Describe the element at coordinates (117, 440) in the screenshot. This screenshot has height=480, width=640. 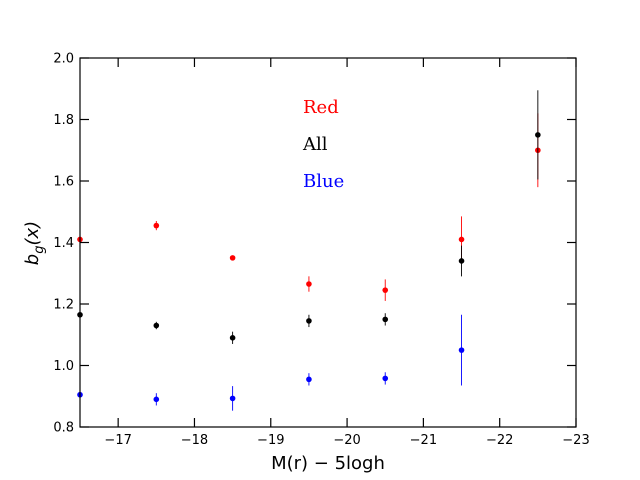
I see `x-tick-label: −17` at that location.